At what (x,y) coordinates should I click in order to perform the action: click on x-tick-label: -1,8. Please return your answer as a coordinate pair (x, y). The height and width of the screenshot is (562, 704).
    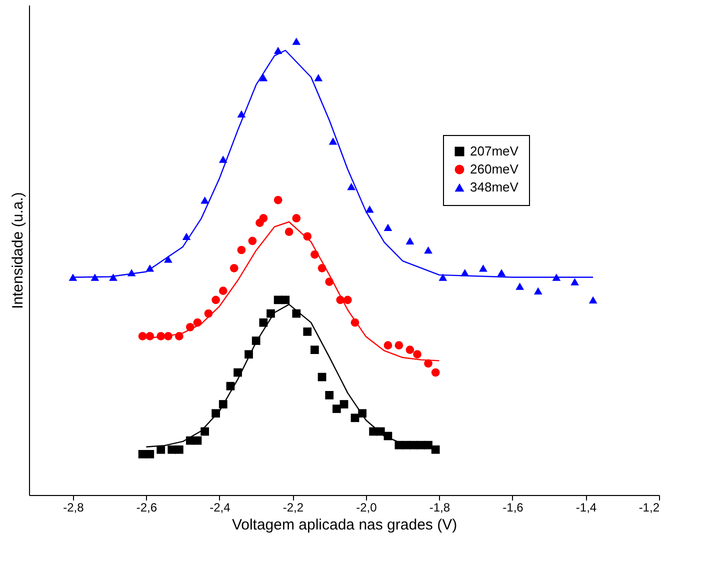
    Looking at the image, I should click on (439, 507).